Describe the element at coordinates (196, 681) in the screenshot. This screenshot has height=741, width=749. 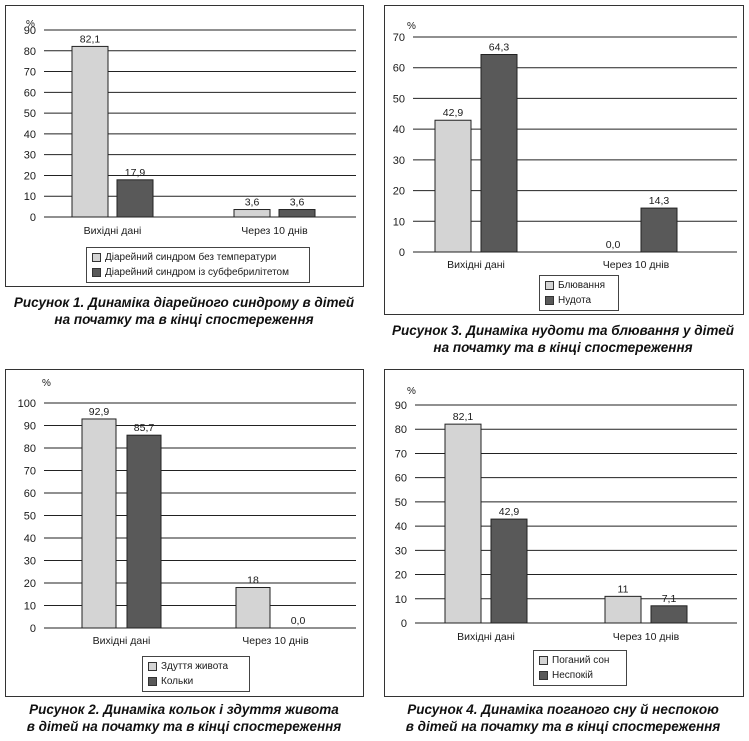
I see `legend-item: Кольки` at that location.